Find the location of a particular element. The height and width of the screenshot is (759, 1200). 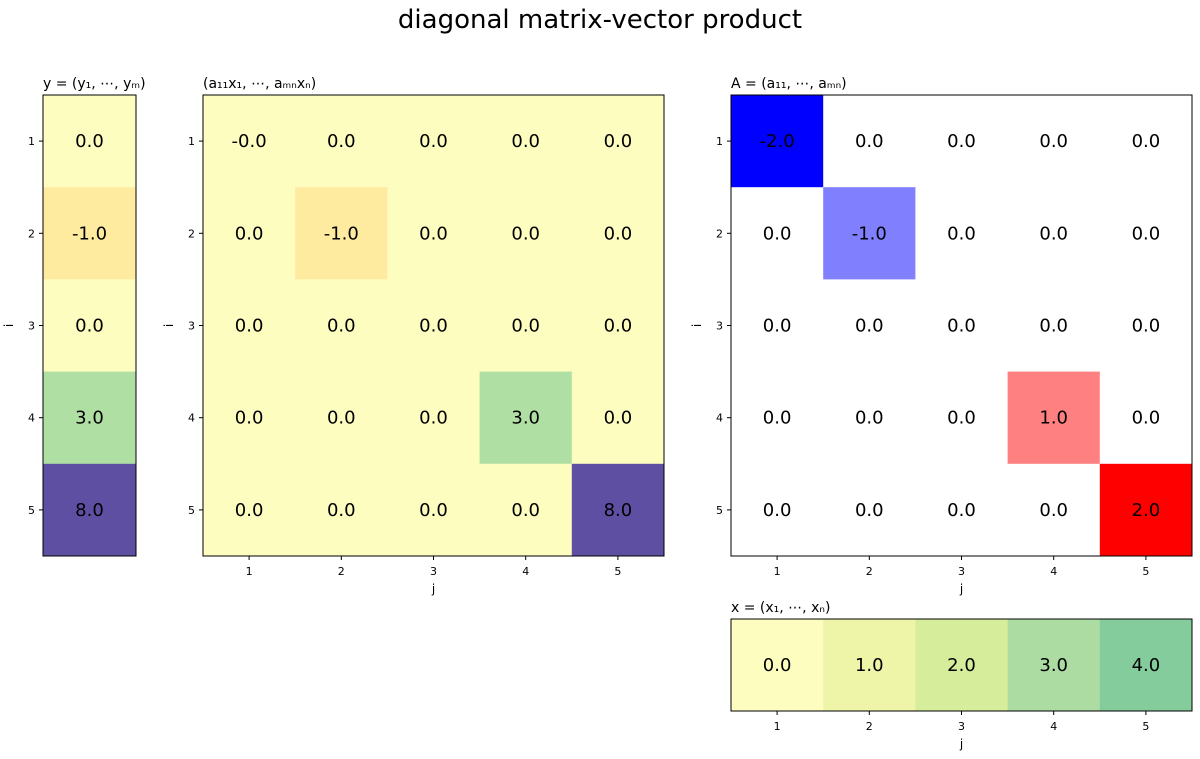

panel-x: 0.0 1.0 2.0 3.0 4.0 x = (x₁, ⋯, xₙ) 1 2 3 4 5 j is located at coordinates (961, 675).